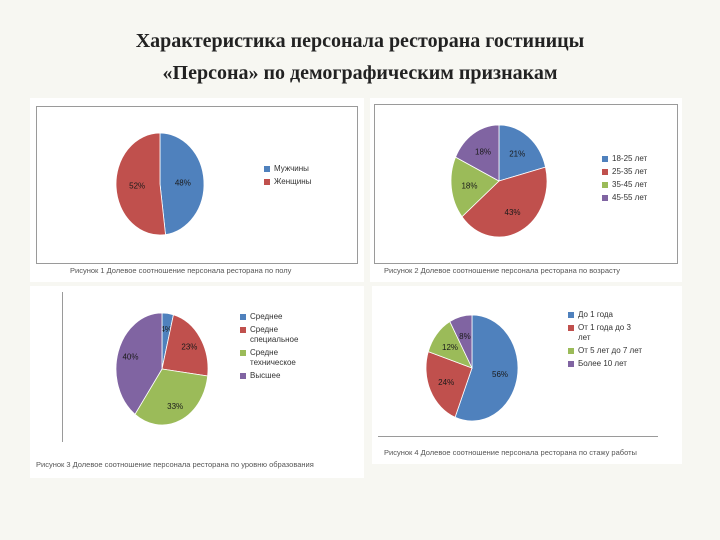 Image resolution: width=720 pixels, height=540 pixels. I want to click on legend-entry: До 1 года, so click(606, 315).